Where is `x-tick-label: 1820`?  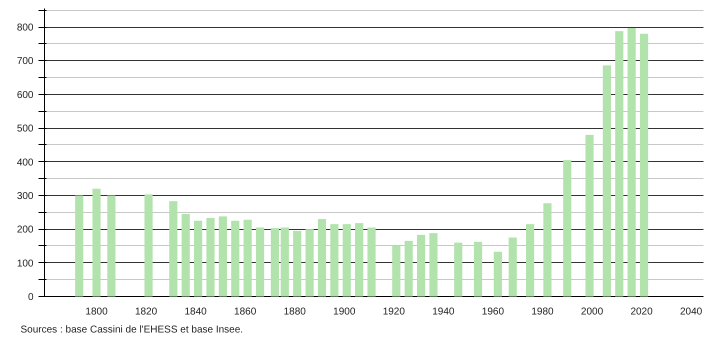 x-tick-label: 1820 is located at coordinates (146, 312).